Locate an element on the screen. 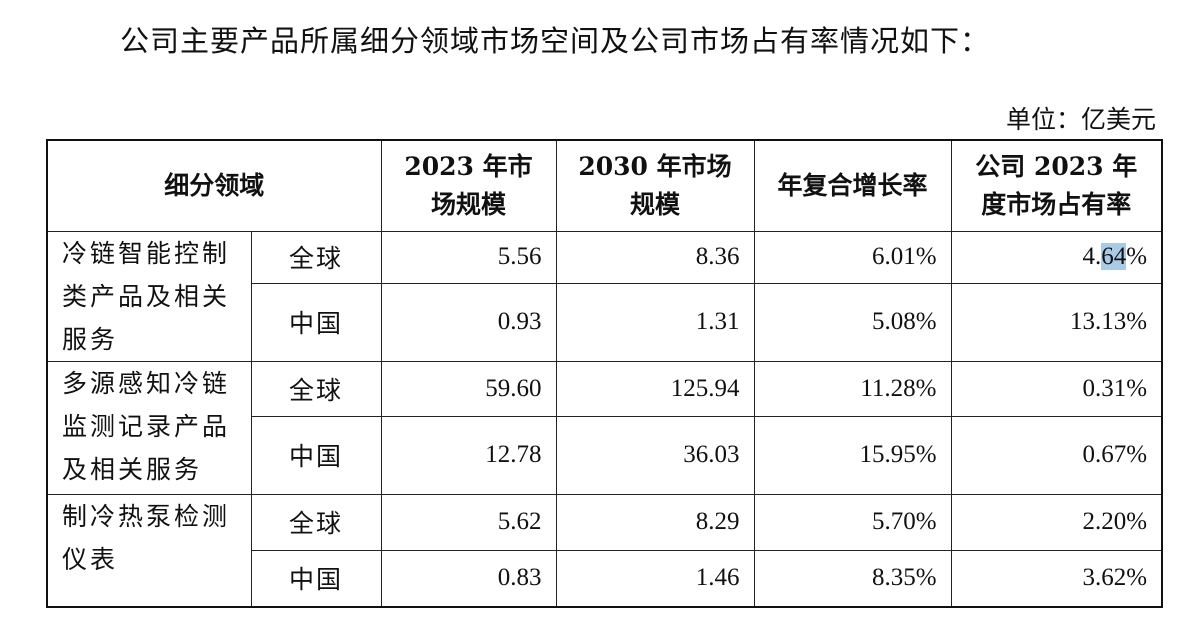  cagr-cell: 11.28% is located at coordinates (852, 388).